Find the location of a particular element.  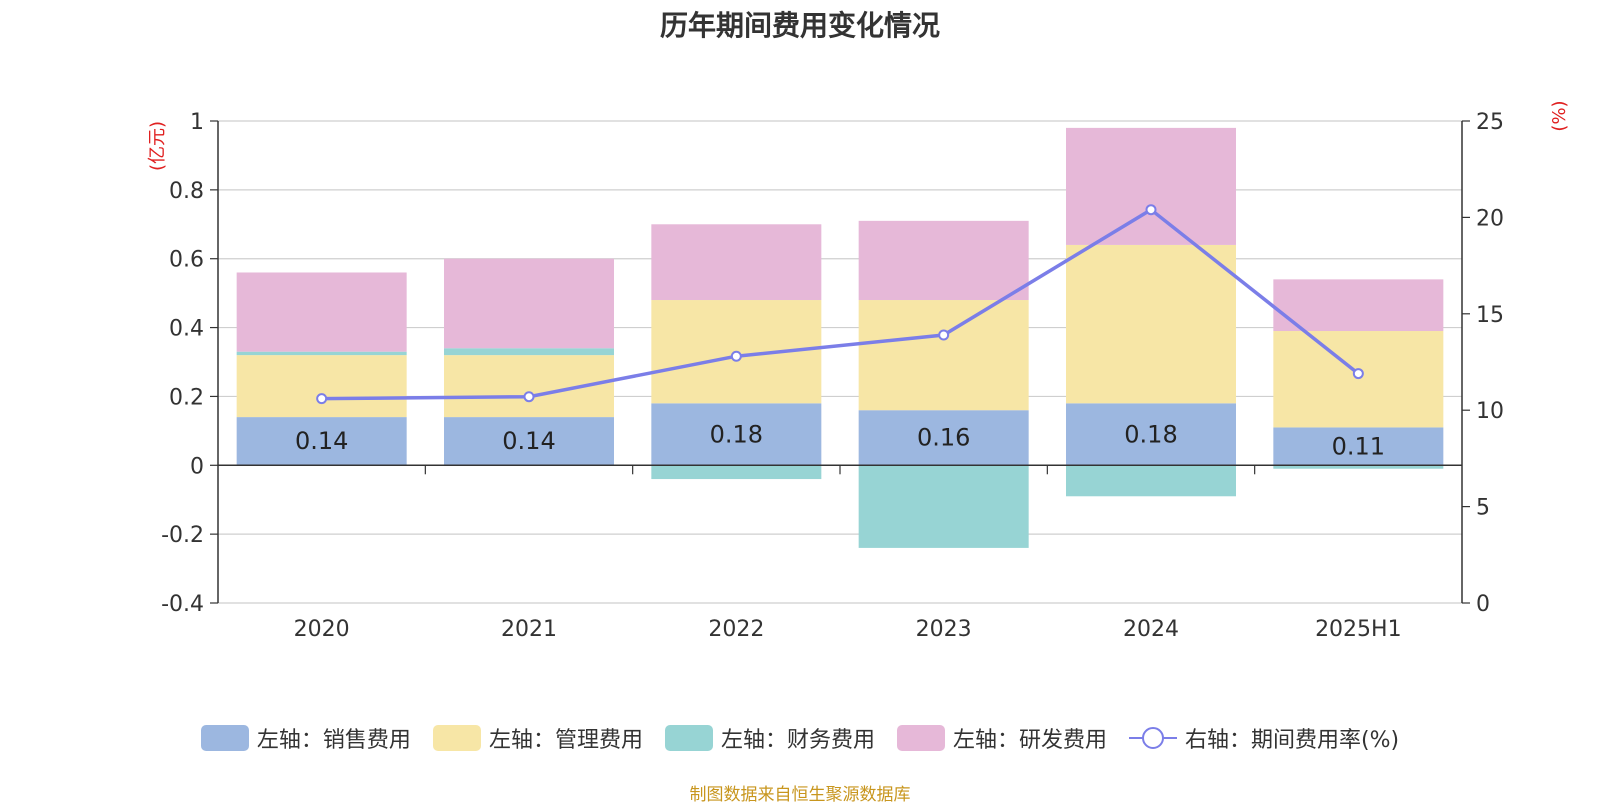

left-tick-label: 0.8 is located at coordinates (186, 191).